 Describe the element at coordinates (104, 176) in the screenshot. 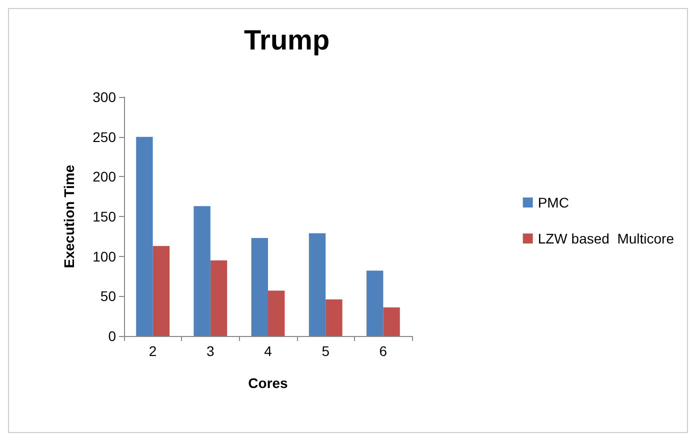

I see `y-tick-label: 200` at that location.